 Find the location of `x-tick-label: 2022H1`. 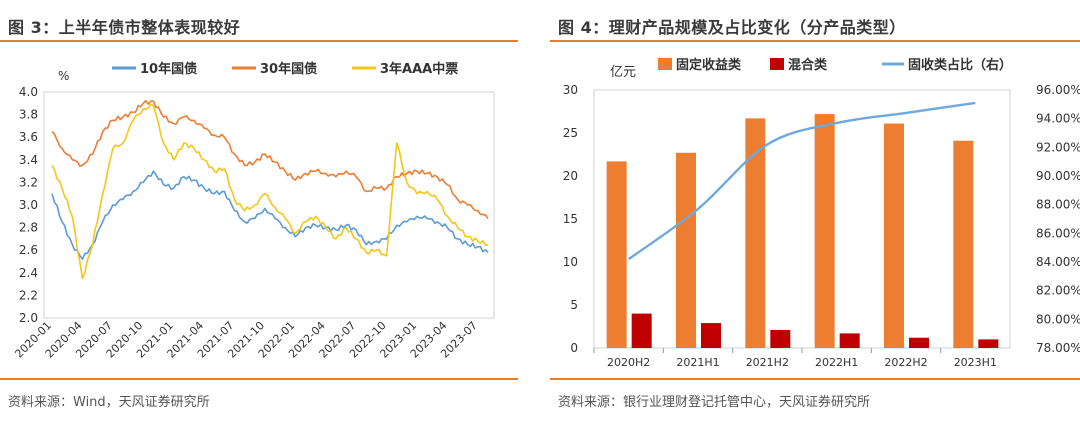

x-tick-label: 2022H1 is located at coordinates (836, 362).